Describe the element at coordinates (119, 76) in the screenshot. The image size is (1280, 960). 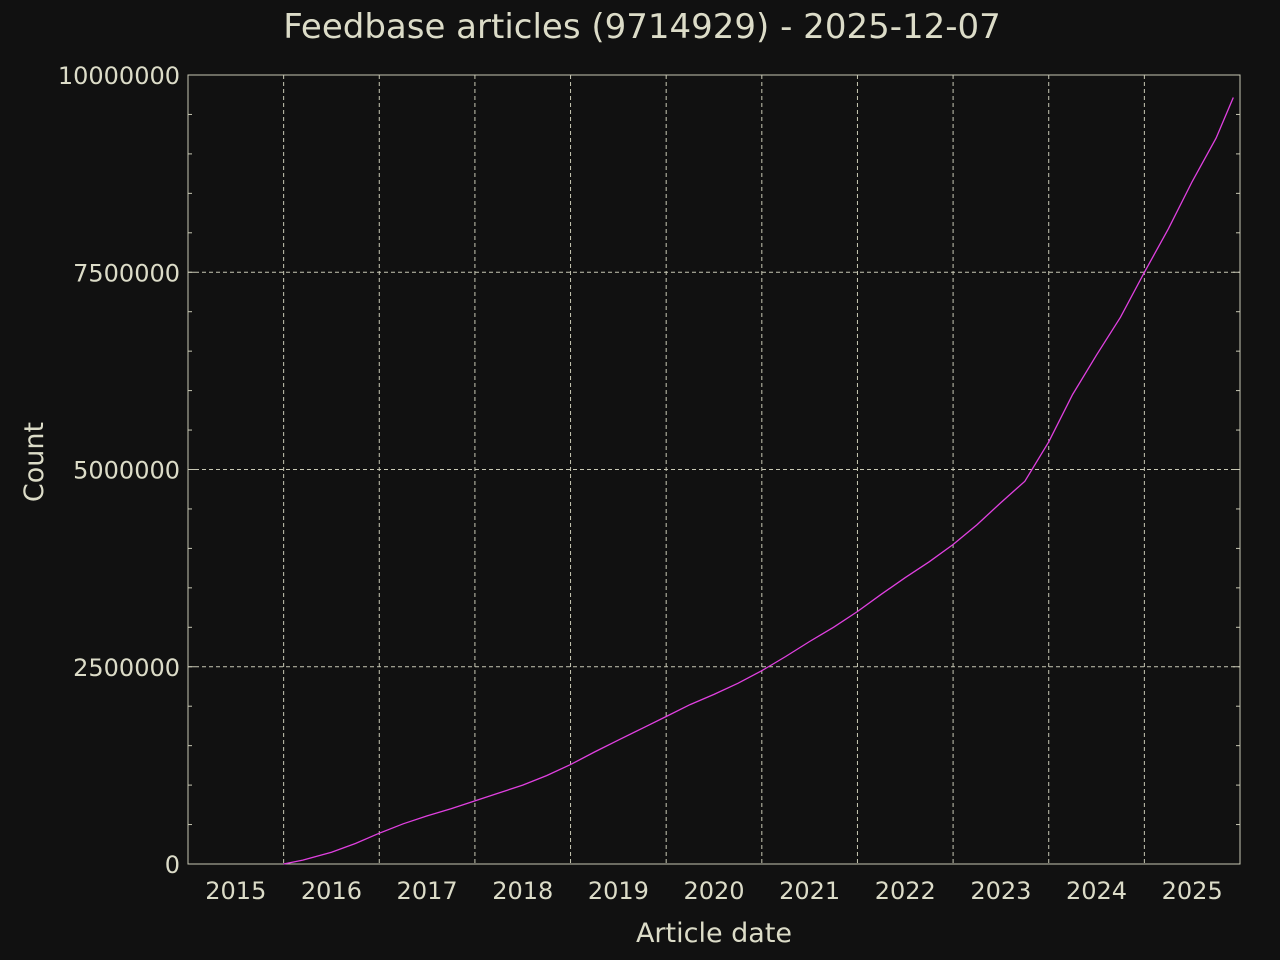
I see `y-tick-label: 10000000` at that location.